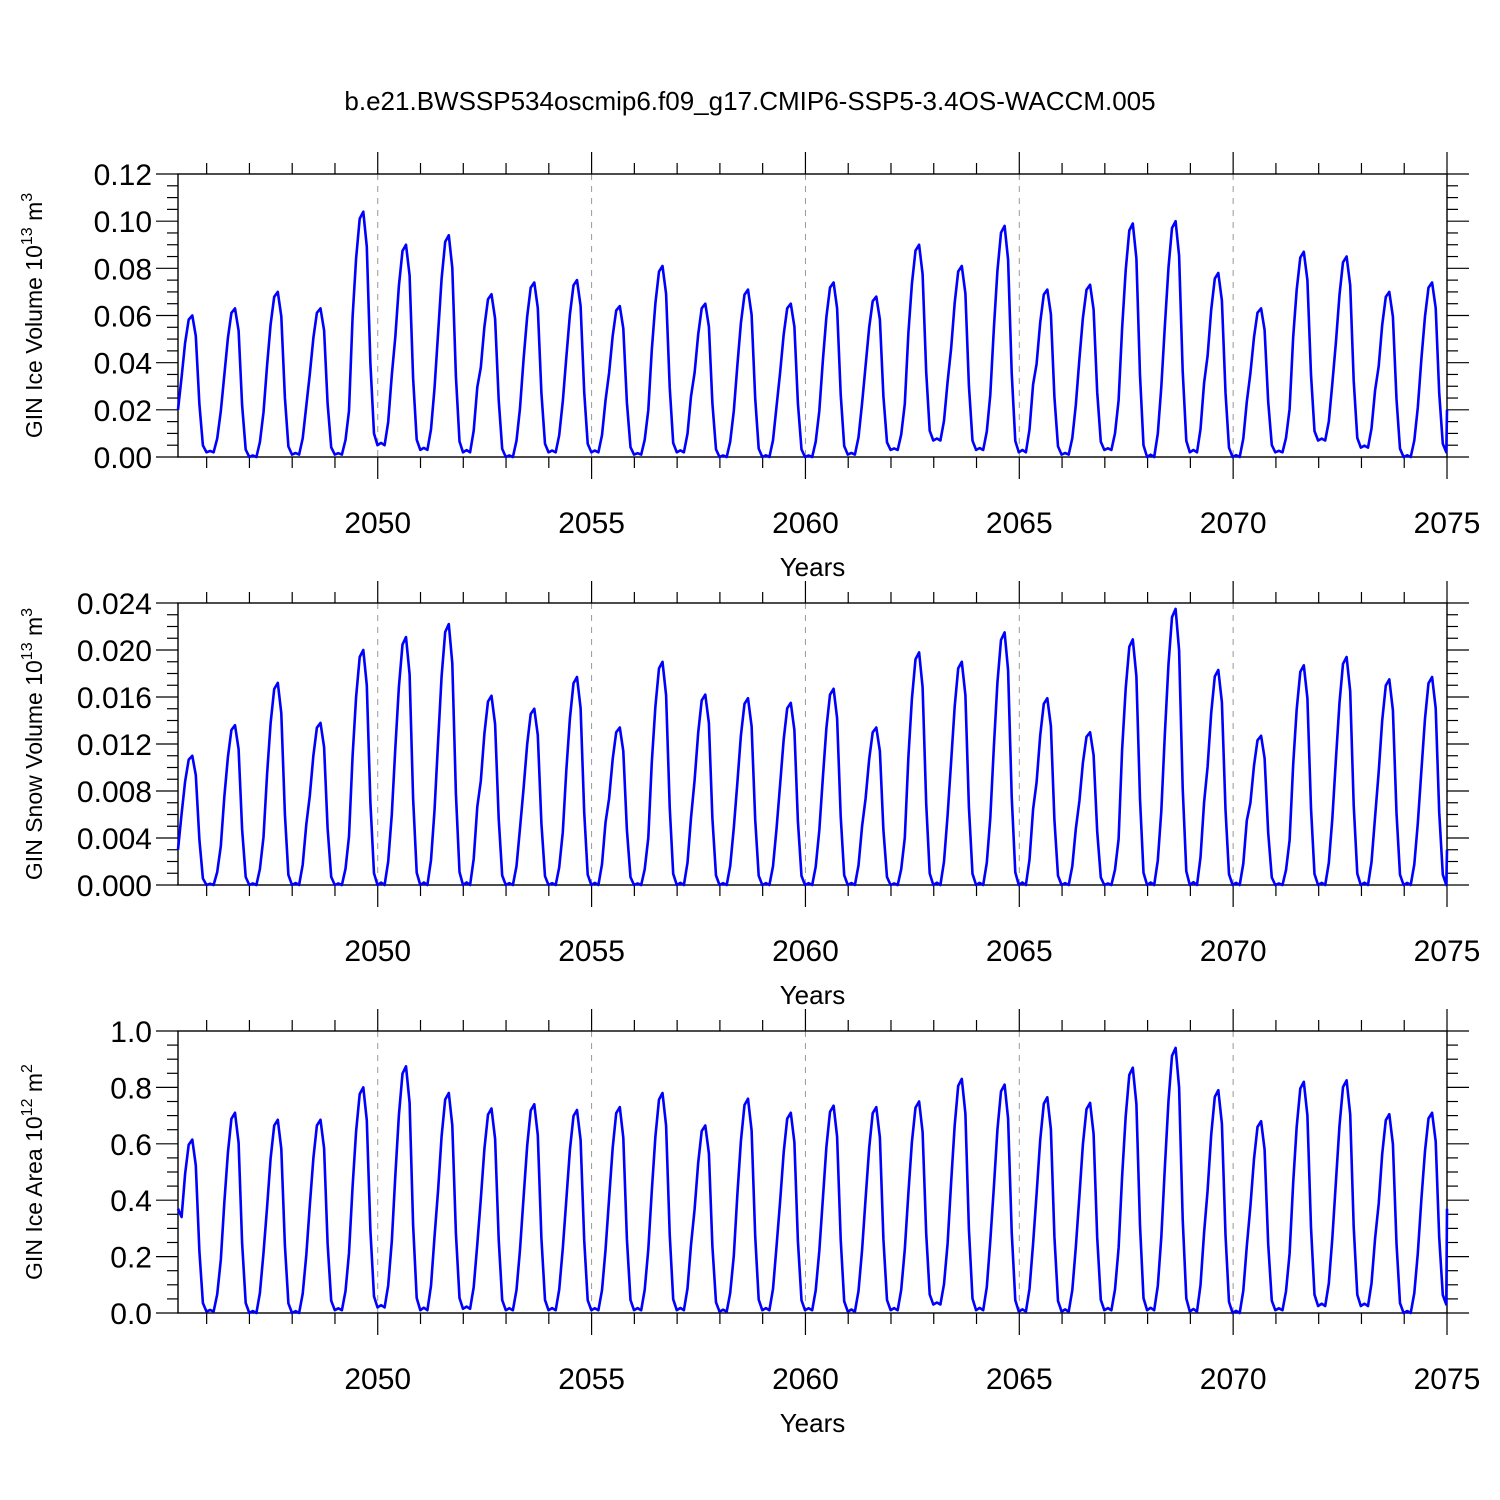 The height and width of the screenshot is (1500, 1500). Describe the element at coordinates (131, 1201) in the screenshot. I see `y-tick-label: 0.4` at that location.